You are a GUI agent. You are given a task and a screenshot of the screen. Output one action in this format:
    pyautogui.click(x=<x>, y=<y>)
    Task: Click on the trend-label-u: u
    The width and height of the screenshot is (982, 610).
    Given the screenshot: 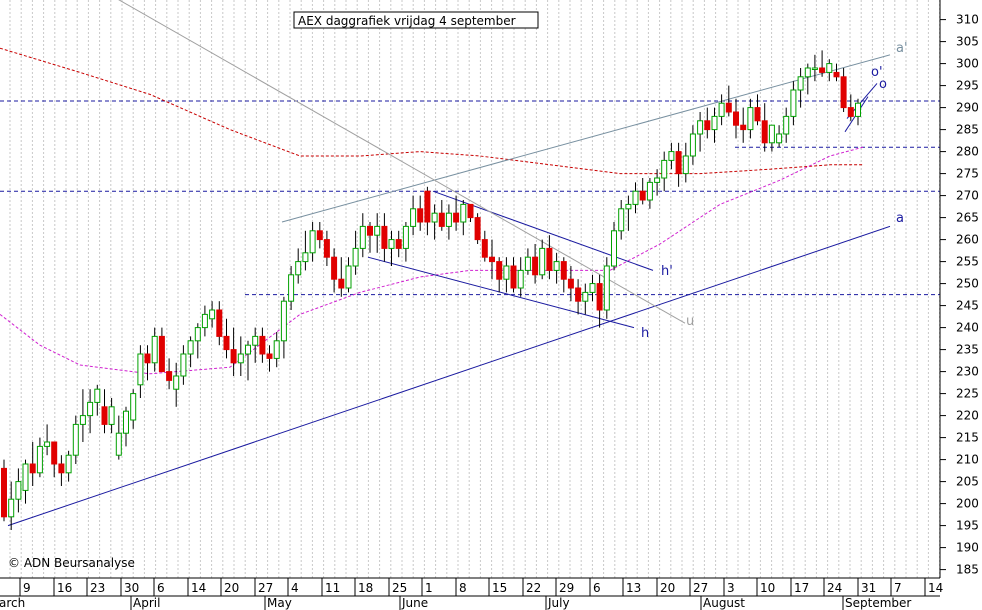 What is the action you would take?
    pyautogui.click(x=690, y=321)
    